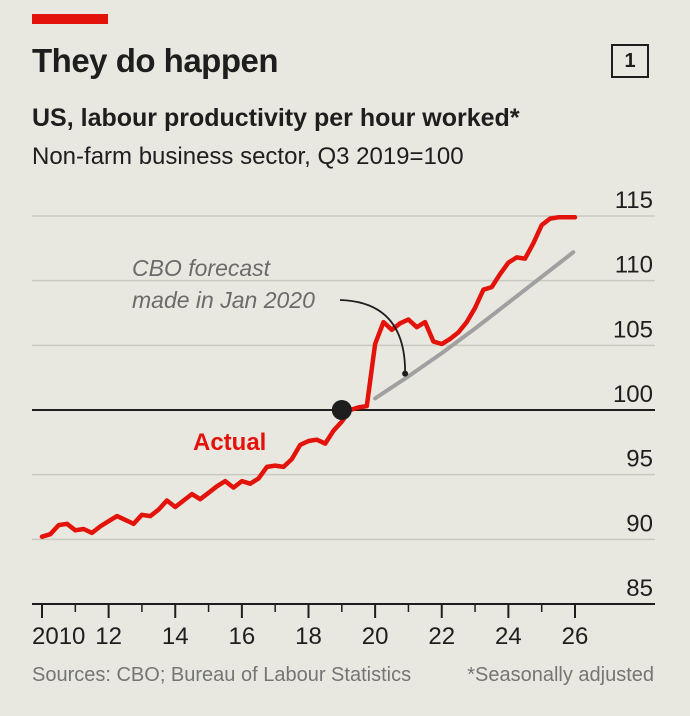 The height and width of the screenshot is (716, 690). Describe the element at coordinates (639, 588) in the screenshot. I see `y-tick-label: 85` at that location.